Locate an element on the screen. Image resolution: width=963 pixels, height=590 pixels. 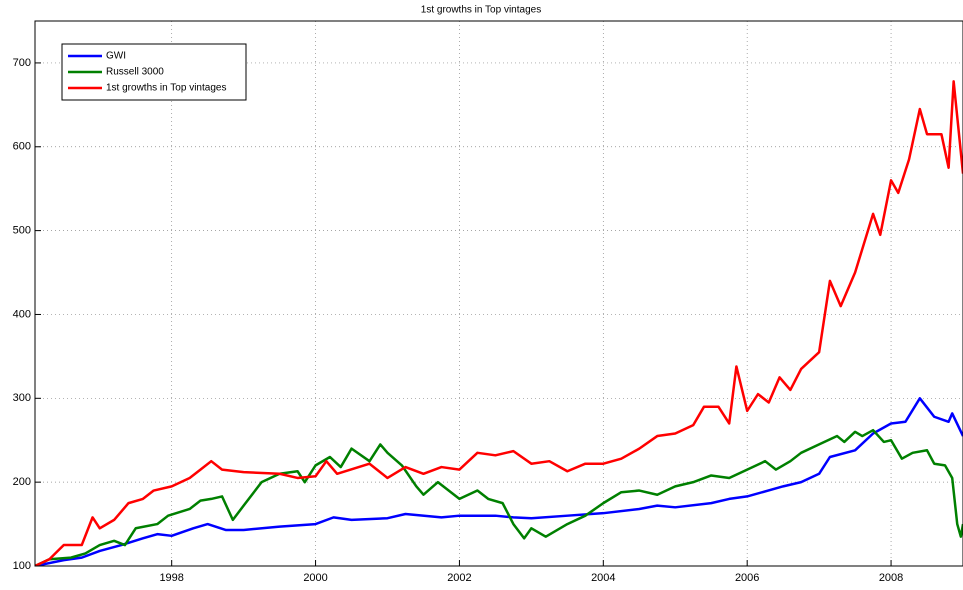
x-tick-label: 2008 is located at coordinates (891, 578).